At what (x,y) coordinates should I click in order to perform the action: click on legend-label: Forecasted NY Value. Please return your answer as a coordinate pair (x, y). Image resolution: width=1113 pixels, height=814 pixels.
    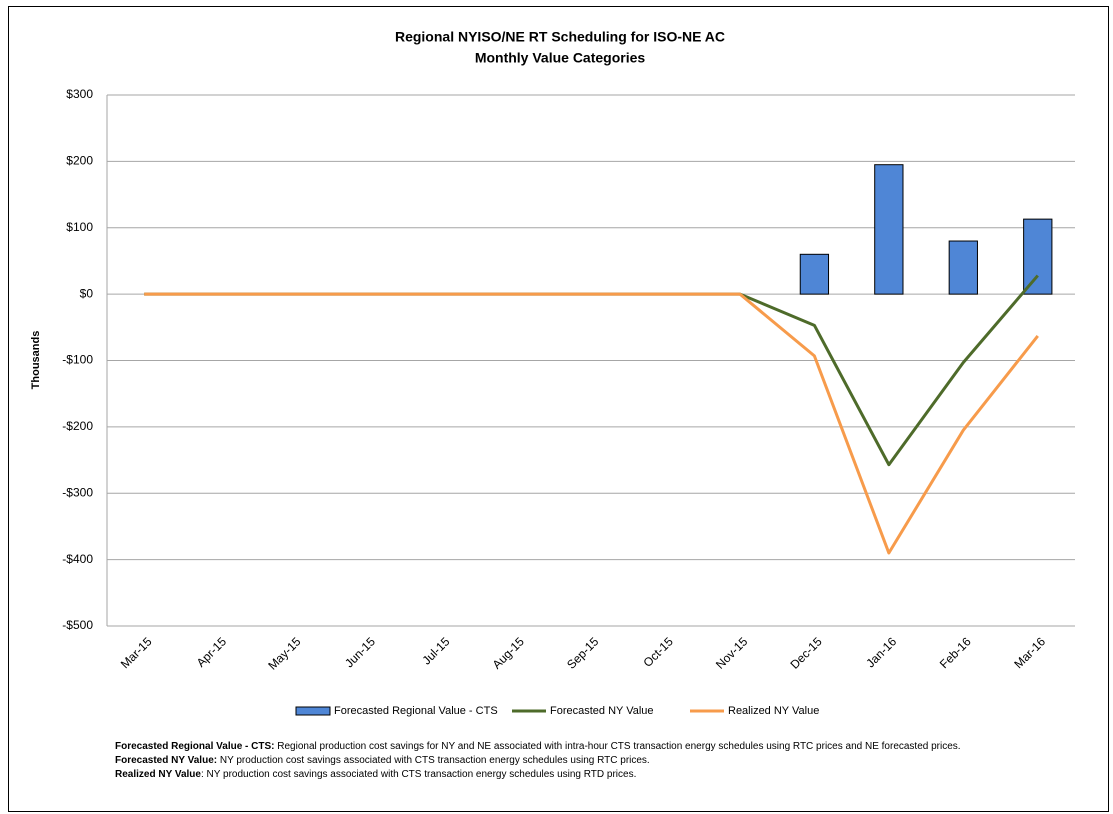
    Looking at the image, I should click on (602, 711).